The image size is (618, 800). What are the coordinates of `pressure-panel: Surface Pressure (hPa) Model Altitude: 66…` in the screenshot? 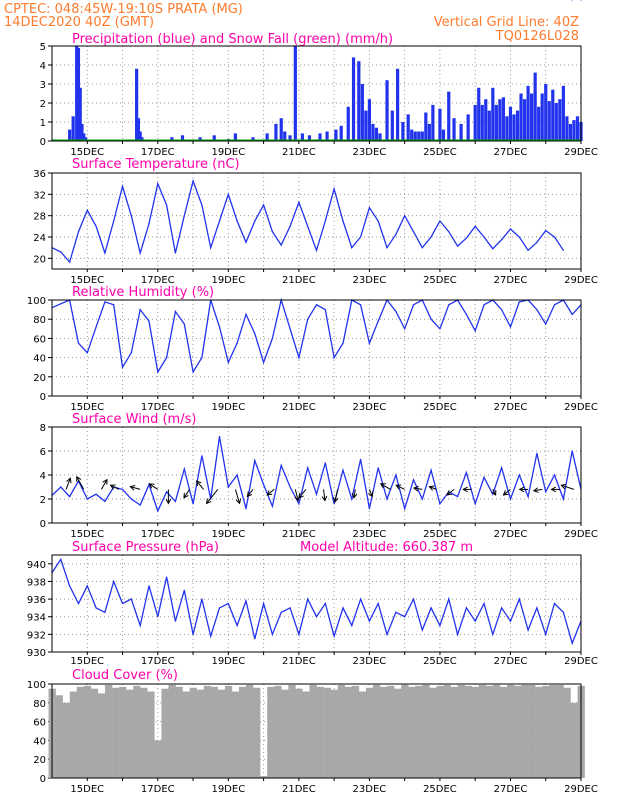 It's located at (312, 603).